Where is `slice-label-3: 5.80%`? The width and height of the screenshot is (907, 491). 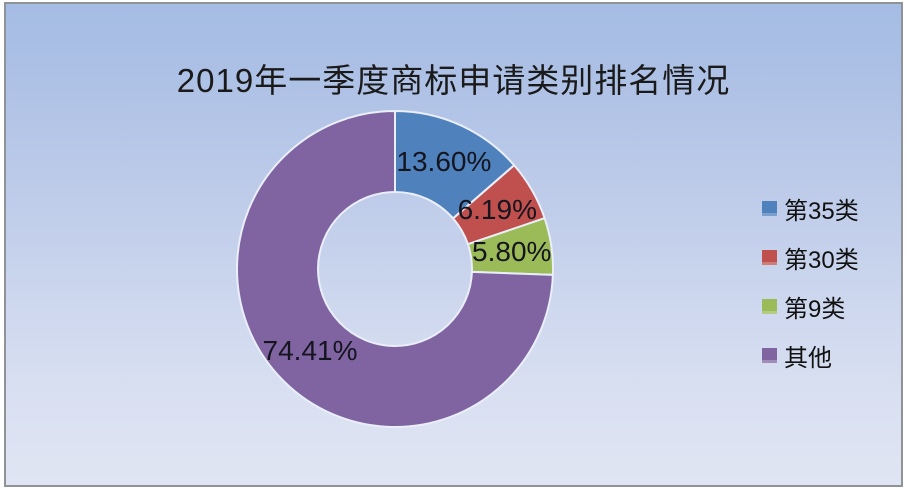 slice-label-3: 5.80% is located at coordinates (512, 251).